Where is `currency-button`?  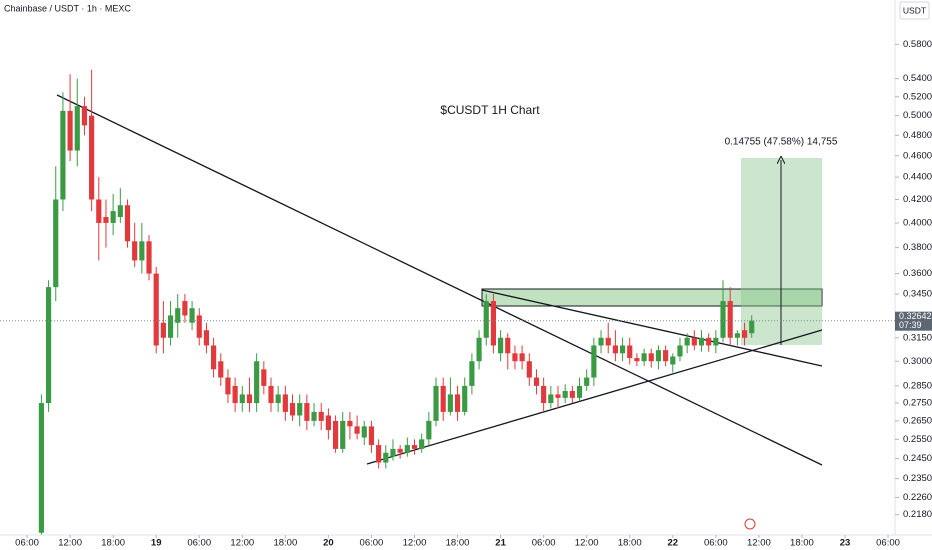
currency-button is located at coordinates (914, 10).